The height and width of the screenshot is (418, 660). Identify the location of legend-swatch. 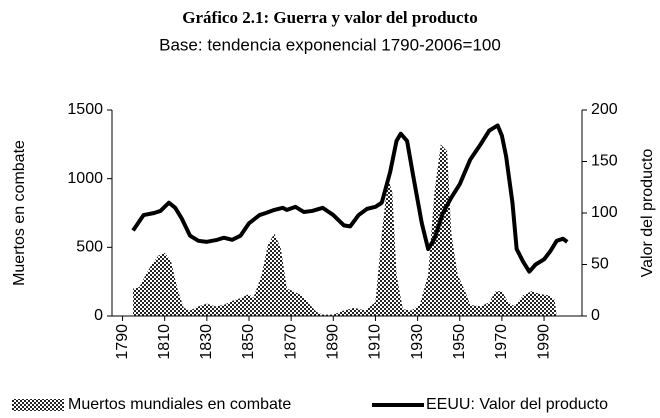
(38, 405).